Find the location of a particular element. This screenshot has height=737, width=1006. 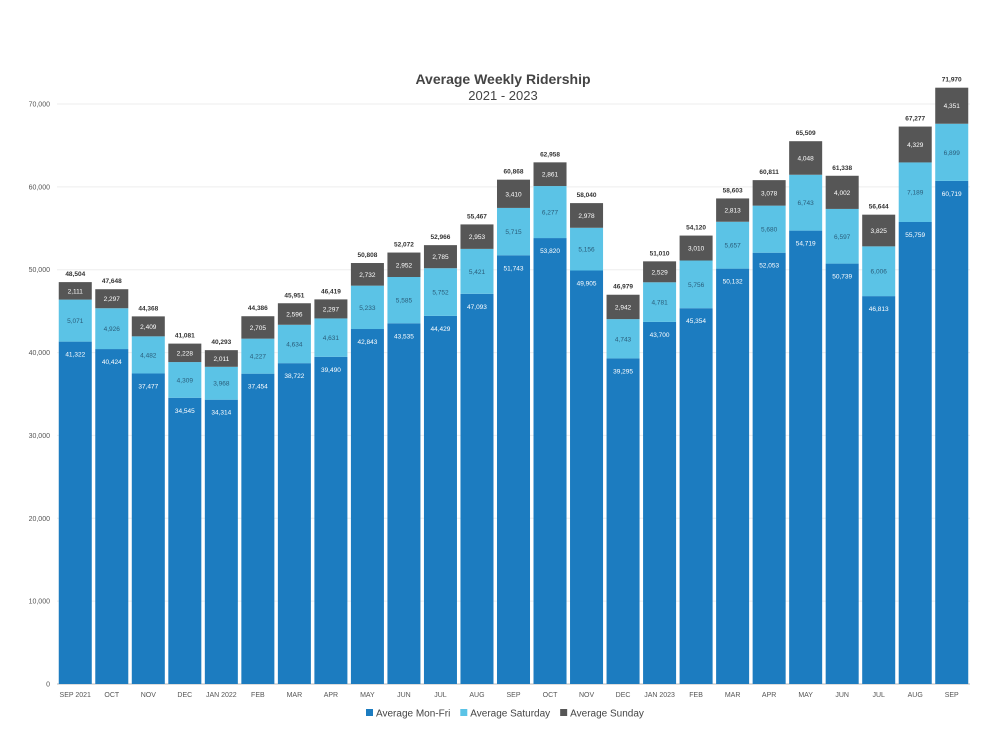

data-label: 5,071 is located at coordinates (75, 321).